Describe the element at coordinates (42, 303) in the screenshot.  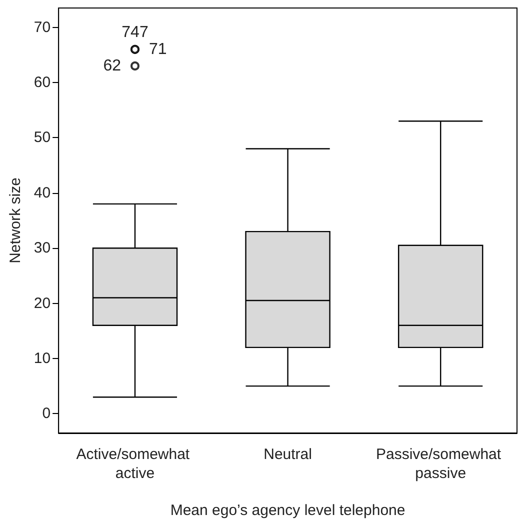
I see `y-tick-label: 20` at that location.